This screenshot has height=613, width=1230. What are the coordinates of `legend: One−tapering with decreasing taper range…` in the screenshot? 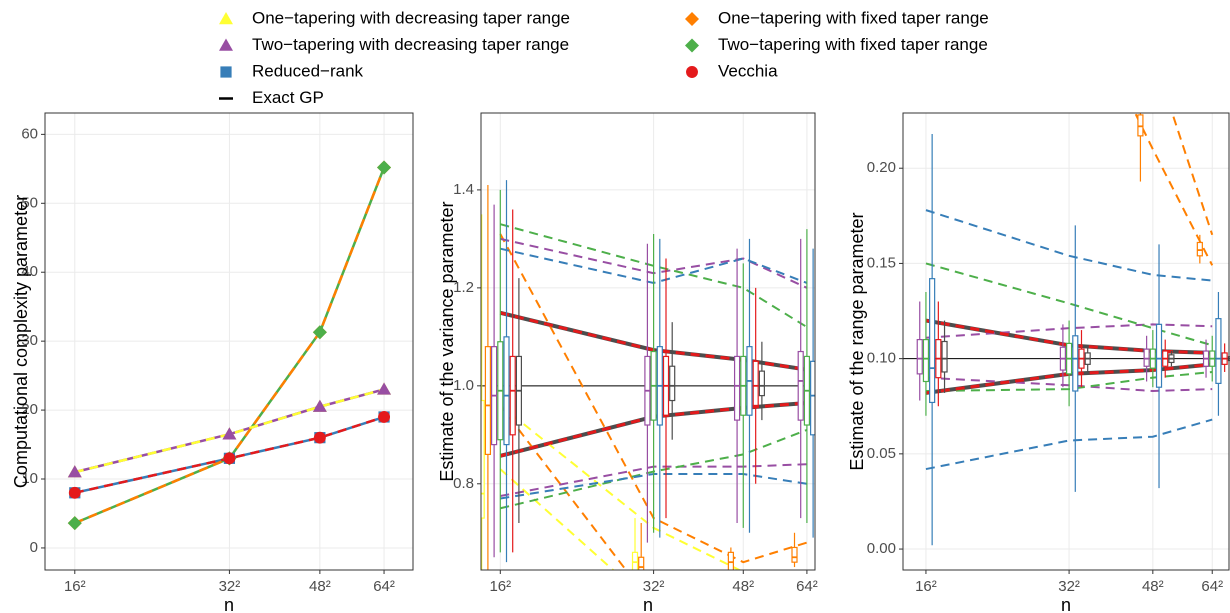 It's located at (604, 57).